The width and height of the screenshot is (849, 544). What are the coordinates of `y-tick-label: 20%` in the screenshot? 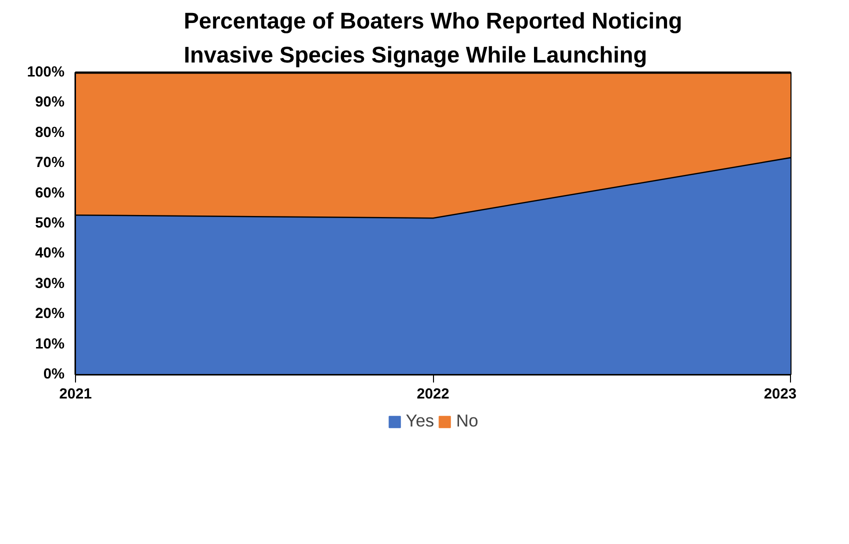 It's located at (50, 314).